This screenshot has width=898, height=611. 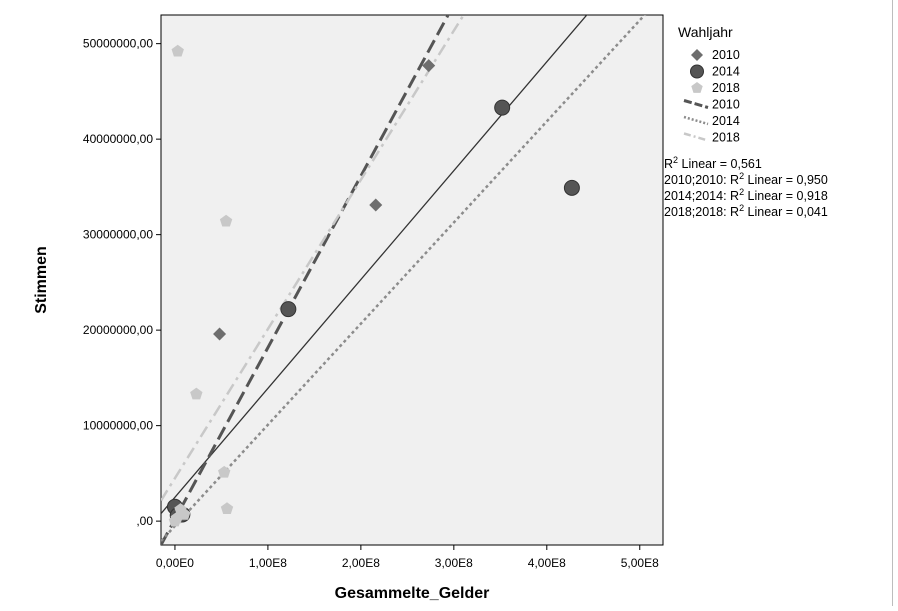 I want to click on legend-marker-2010, so click(x=697, y=55).